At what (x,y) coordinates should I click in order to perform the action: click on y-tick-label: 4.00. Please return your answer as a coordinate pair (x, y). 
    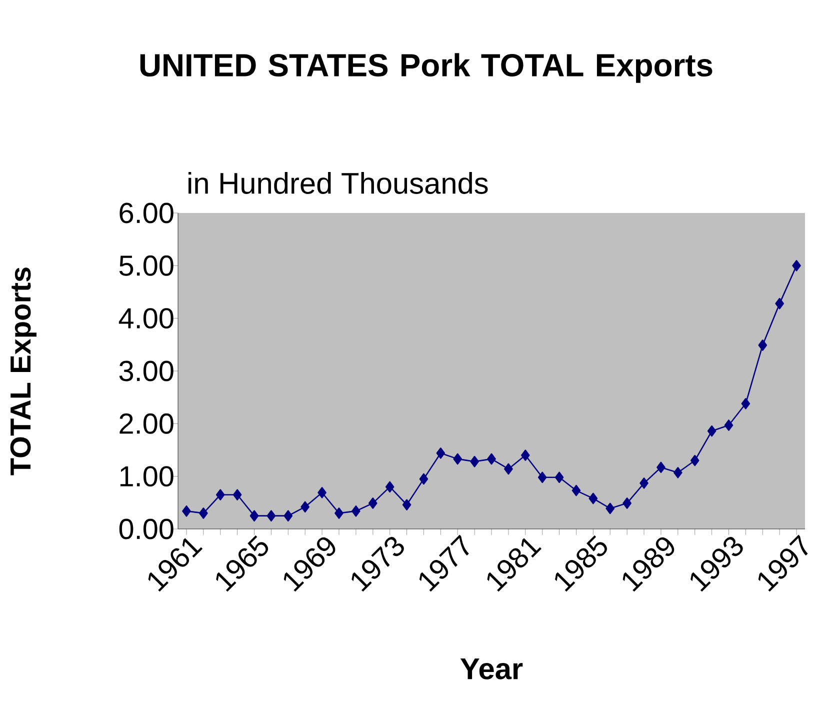
    Looking at the image, I should click on (146, 318).